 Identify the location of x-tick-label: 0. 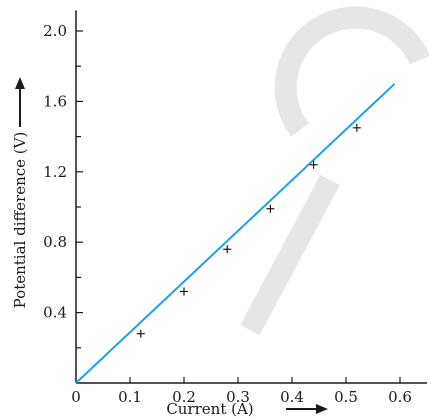
(76, 397).